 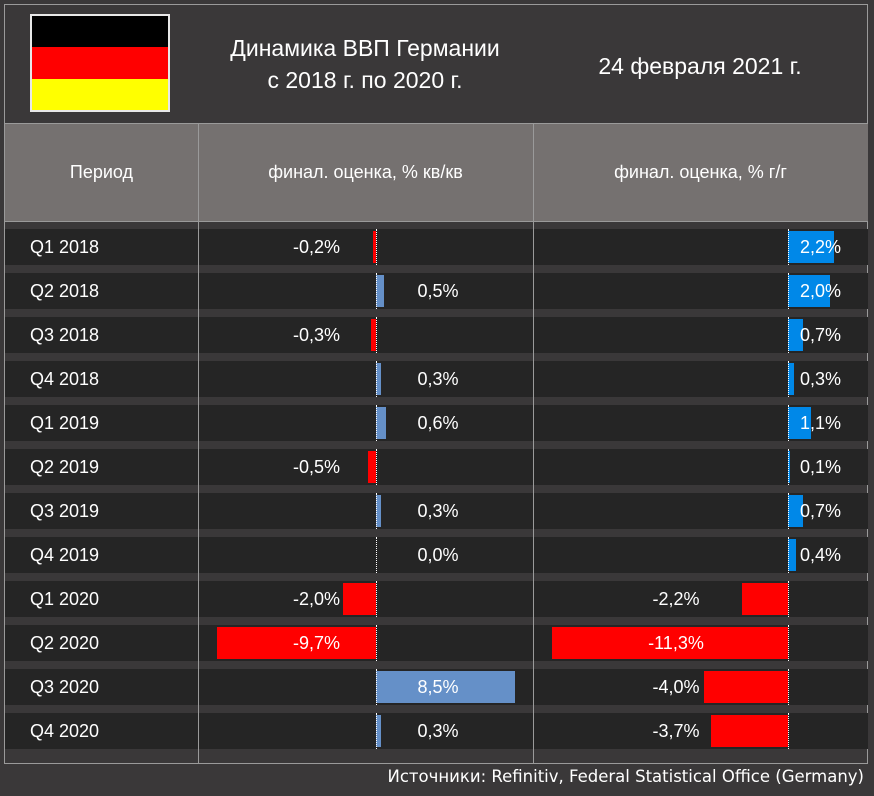 I want to click on title-line-2: с 2018 г. по 2020 г., so click(x=365, y=80).